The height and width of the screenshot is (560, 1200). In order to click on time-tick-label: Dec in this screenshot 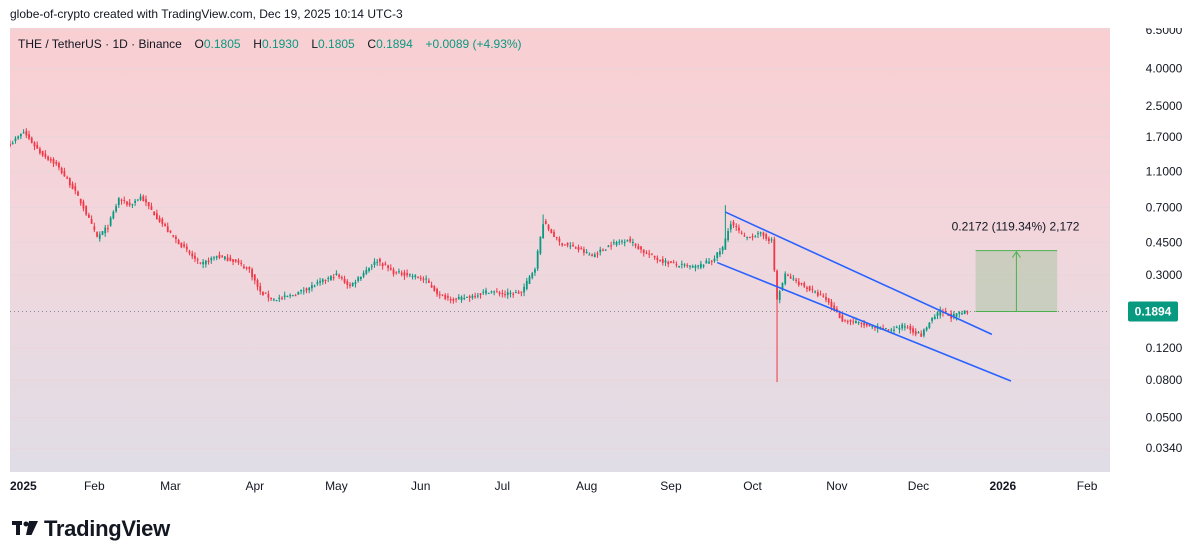, I will do `click(918, 486)`.